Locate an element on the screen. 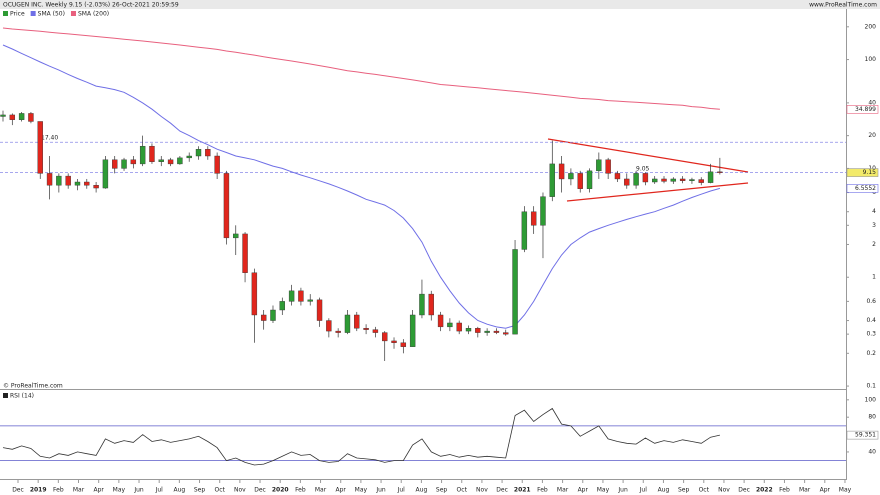 This screenshot has height=495, width=880. y-tick-label: 0.1 is located at coordinates (871, 386).